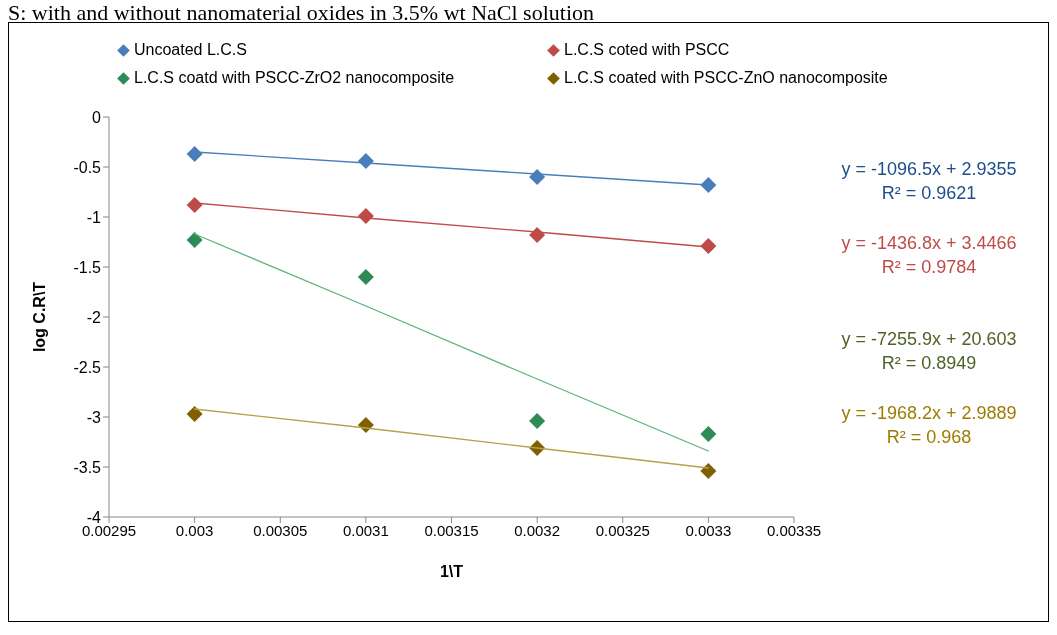  What do you see at coordinates (87, 167) in the screenshot?
I see `y-tick-label: -0.5` at bounding box center [87, 167].